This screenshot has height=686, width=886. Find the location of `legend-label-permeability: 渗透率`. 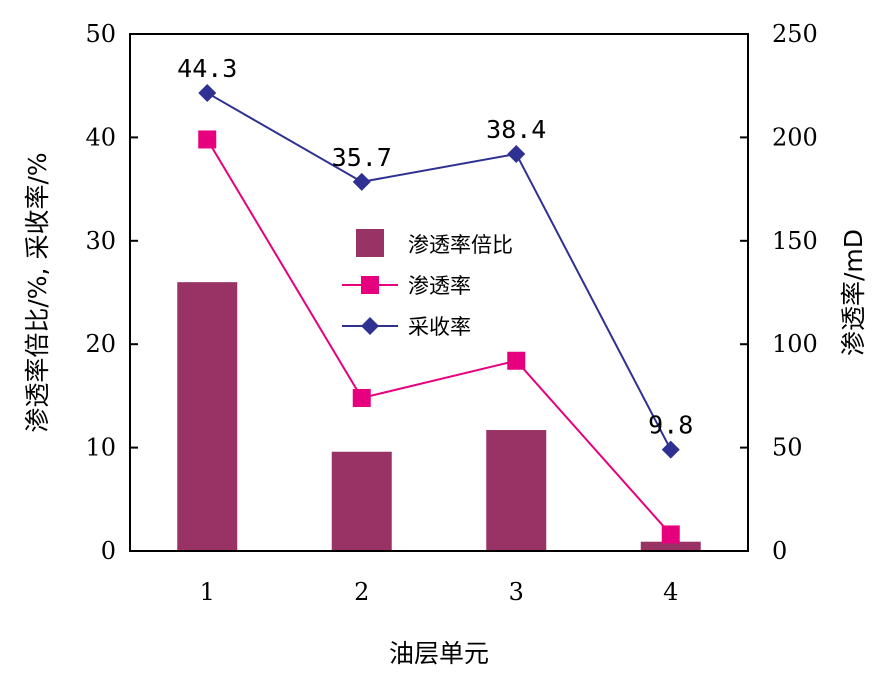

legend-label-permeability: 渗透率 is located at coordinates (439, 286).